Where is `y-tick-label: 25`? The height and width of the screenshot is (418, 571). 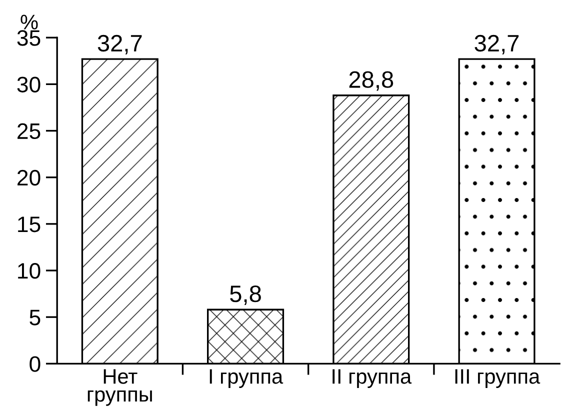
y-tick-label: 25 is located at coordinates (29, 131).